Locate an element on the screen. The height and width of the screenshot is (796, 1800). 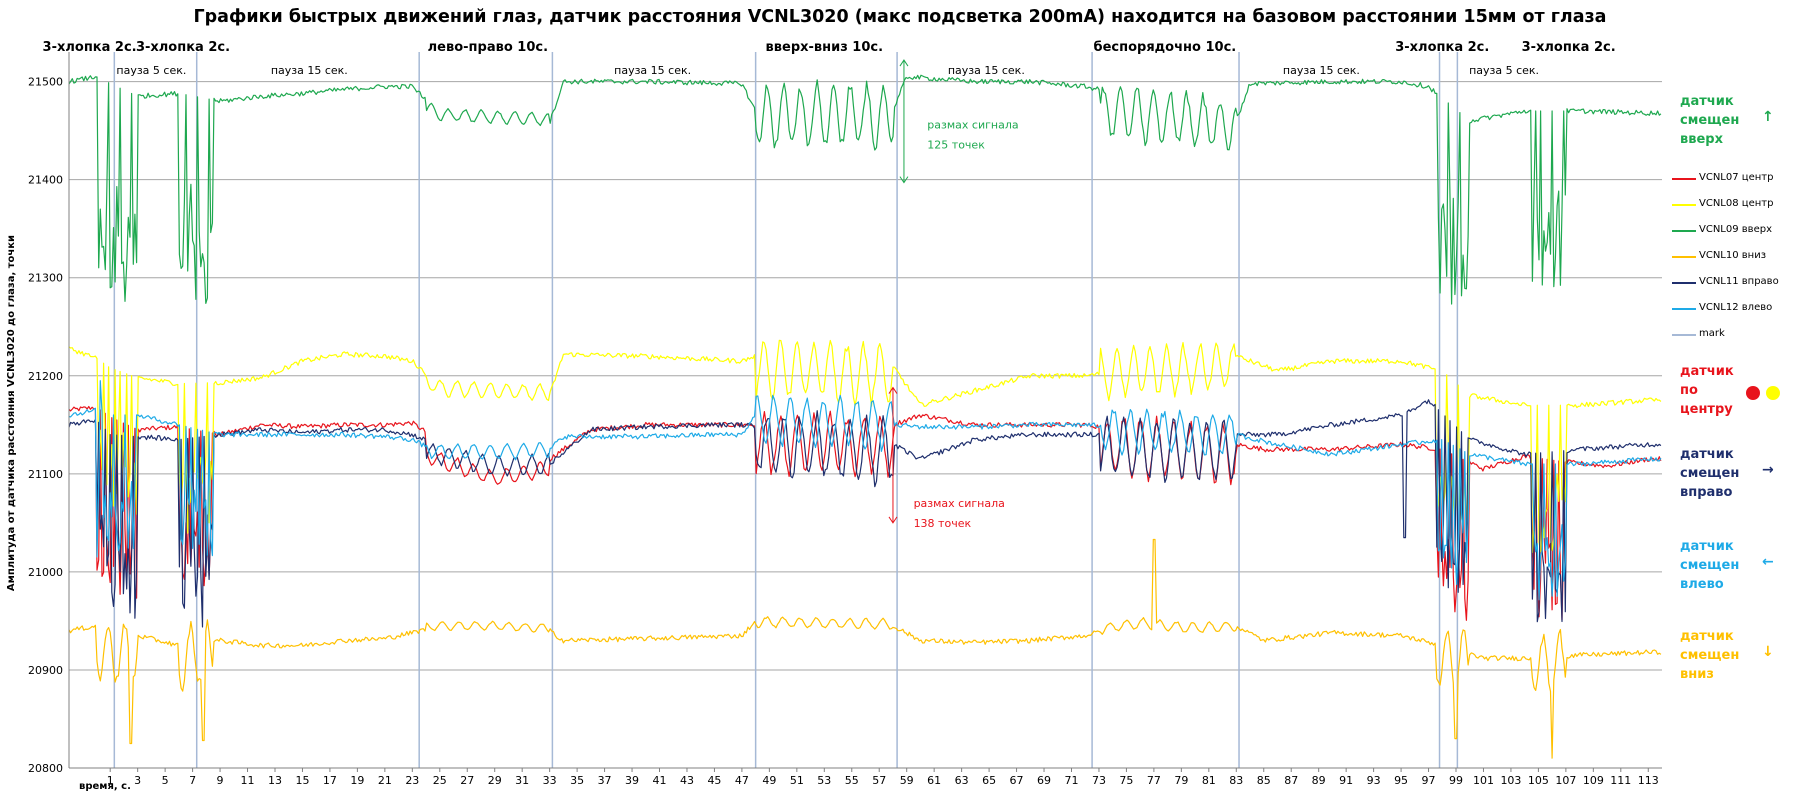
x-tick-label: 73 is located at coordinates (1099, 780).